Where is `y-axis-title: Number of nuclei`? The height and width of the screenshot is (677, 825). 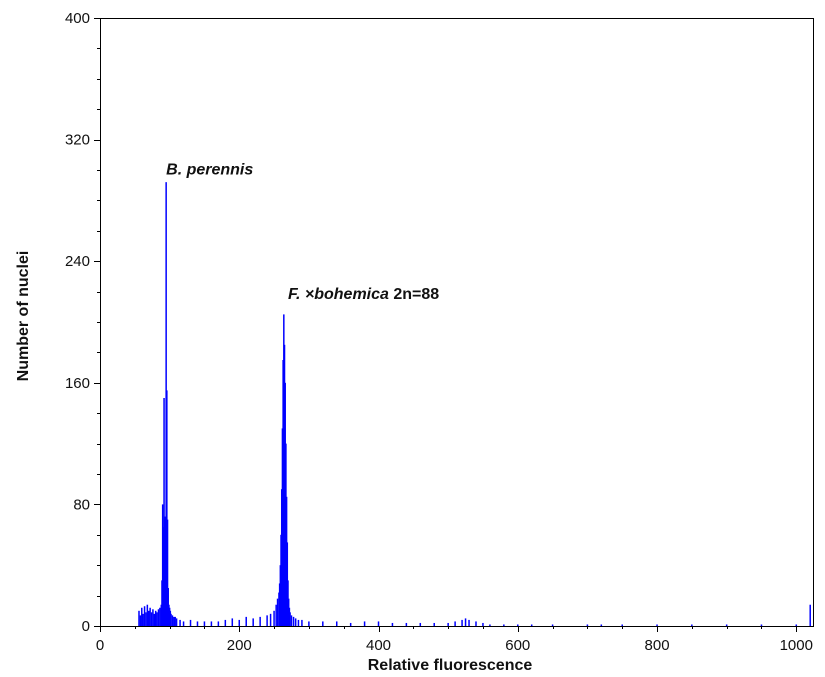
y-axis-title: Number of nuclei is located at coordinates (23, 316).